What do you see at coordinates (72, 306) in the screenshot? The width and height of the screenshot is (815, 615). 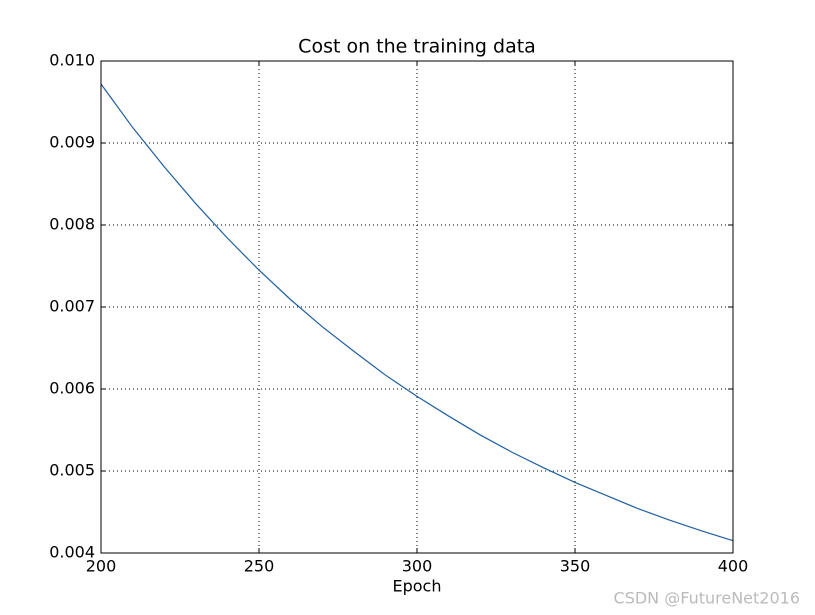 I see `y-tick-label: 0.007` at bounding box center [72, 306].